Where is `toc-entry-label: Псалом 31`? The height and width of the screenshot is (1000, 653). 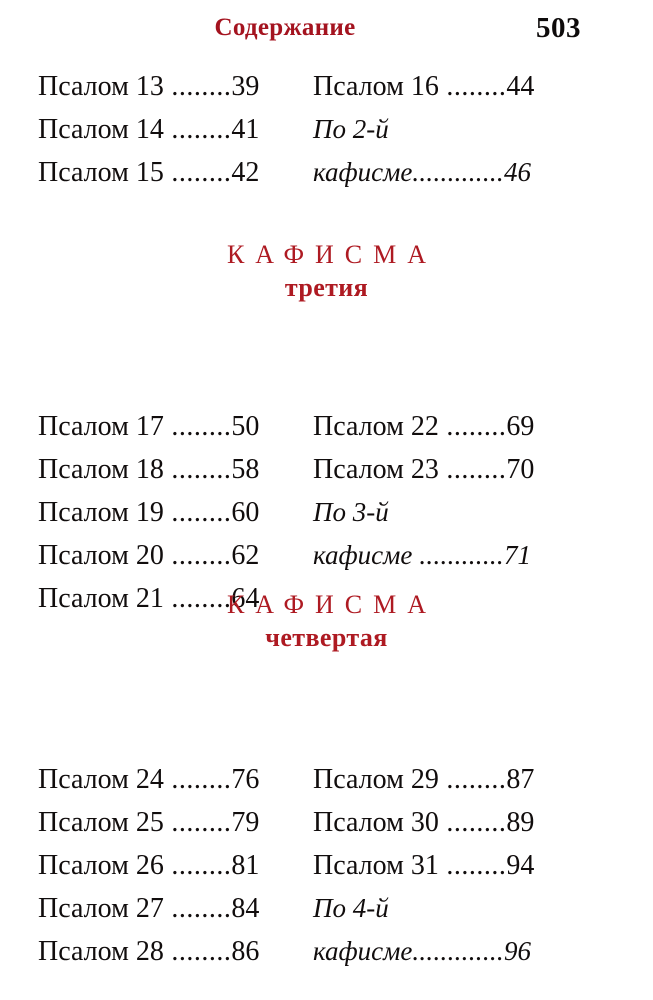 toc-entry-label: Псалом 31 is located at coordinates (376, 865).